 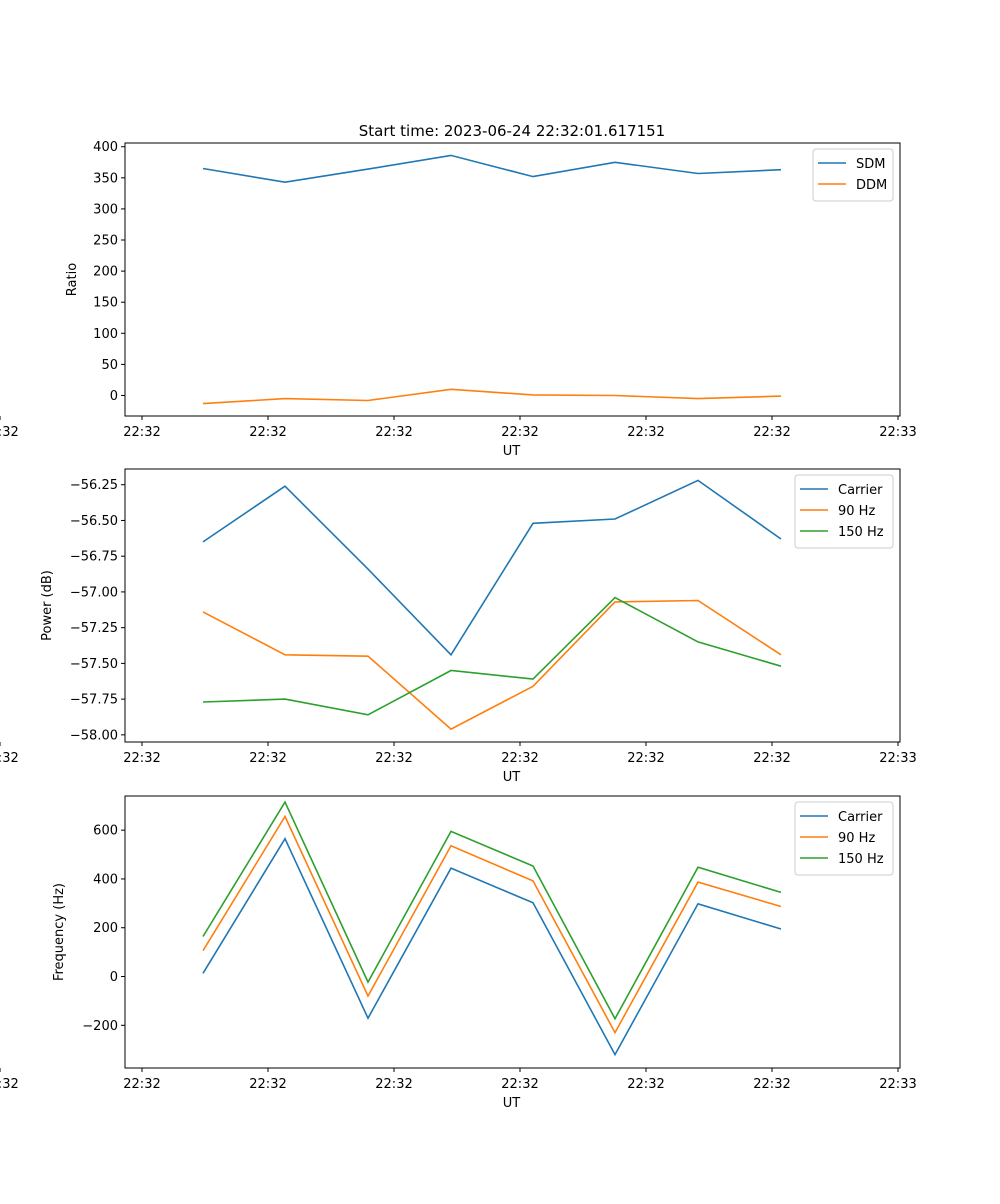 I want to click on y-tick-label: −57.25, so click(x=94, y=628).